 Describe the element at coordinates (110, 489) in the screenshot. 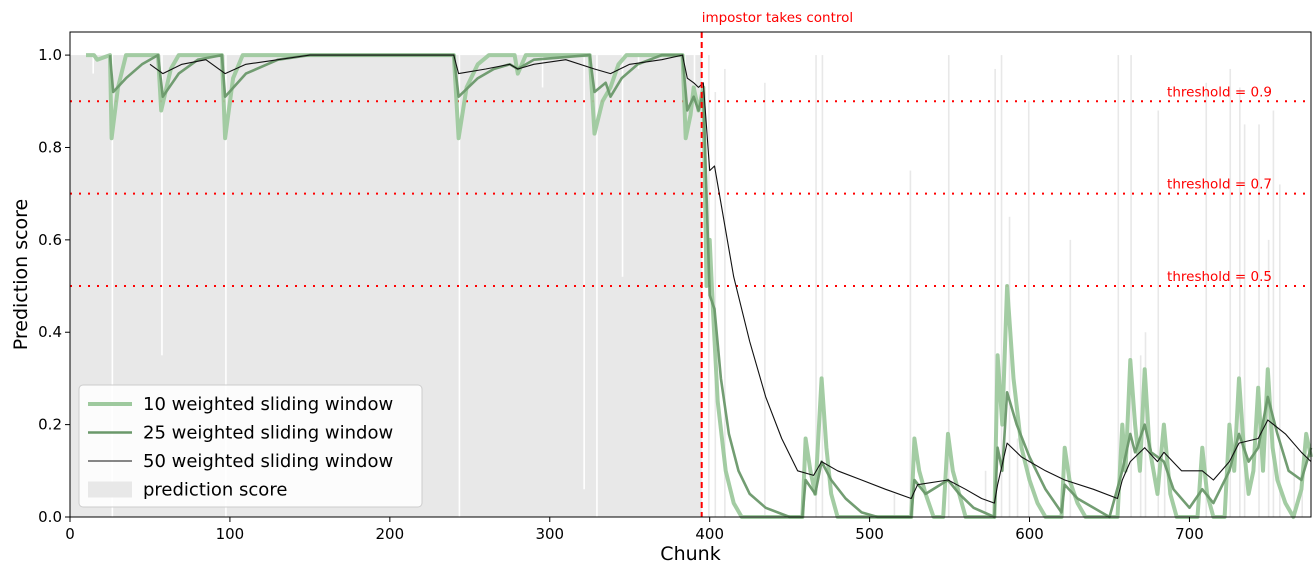

I see `legend-swatch` at that location.